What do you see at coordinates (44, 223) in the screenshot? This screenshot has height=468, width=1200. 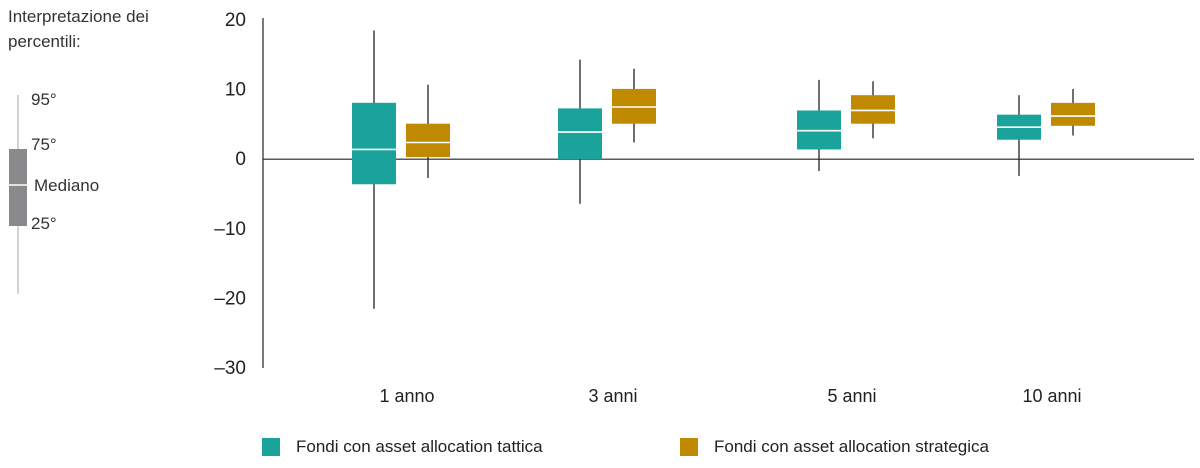 I see `key-label-25: 25°` at bounding box center [44, 223].